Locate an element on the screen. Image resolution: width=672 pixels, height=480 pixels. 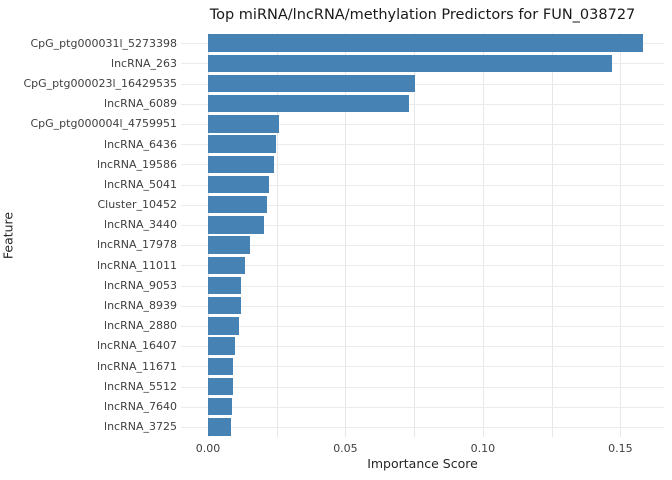
y-tick-label: lncRNA_3725 is located at coordinates (140, 427).